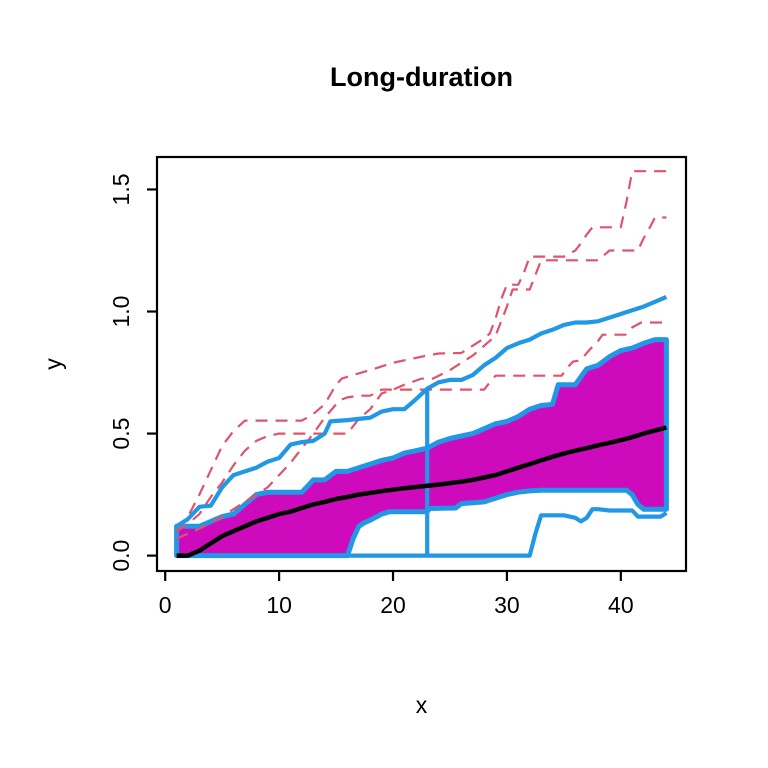  Describe the element at coordinates (279, 605) in the screenshot. I see `x-tick-label: 10` at that location.